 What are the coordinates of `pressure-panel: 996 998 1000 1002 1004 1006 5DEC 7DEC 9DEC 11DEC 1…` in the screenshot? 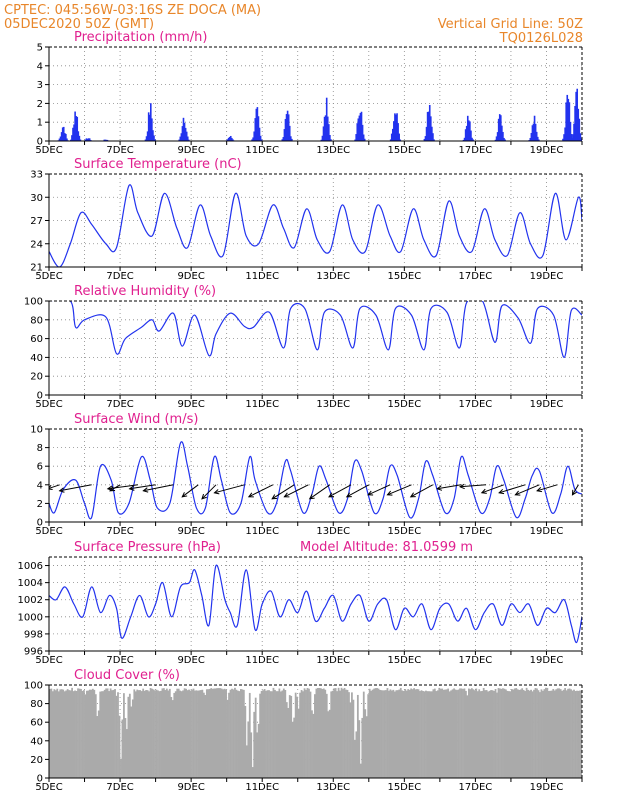 It's located at (300, 603).